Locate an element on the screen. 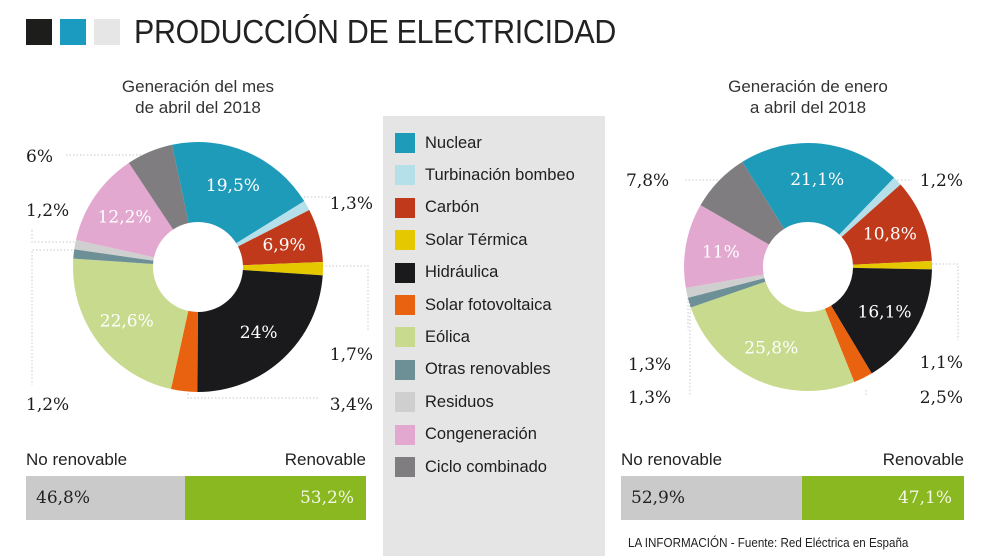  header: PRODUCCIÓN DE ELECTRICIDAD is located at coordinates (342, 31).